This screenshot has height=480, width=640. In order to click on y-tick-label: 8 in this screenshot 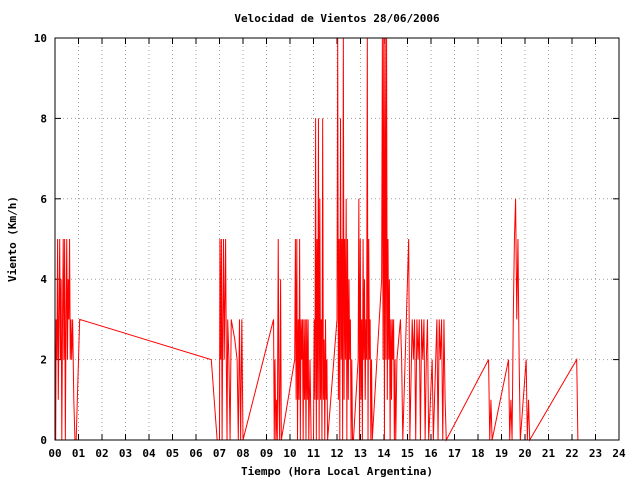, I will do `click(43, 118)`.